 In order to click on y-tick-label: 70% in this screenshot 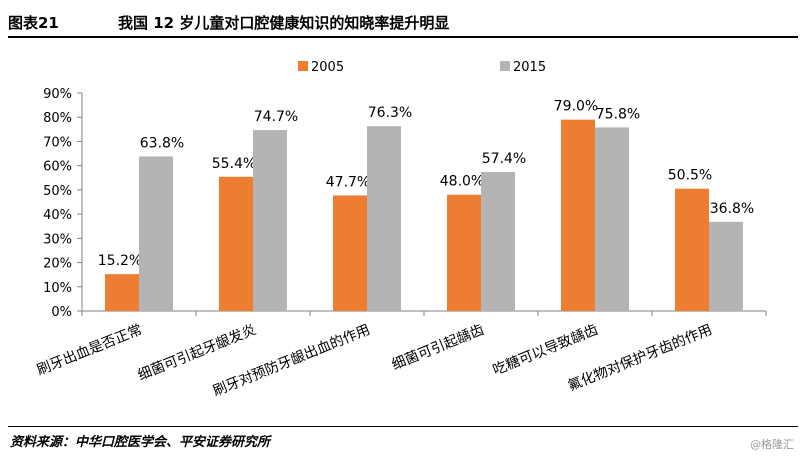, I will do `click(57, 142)`.